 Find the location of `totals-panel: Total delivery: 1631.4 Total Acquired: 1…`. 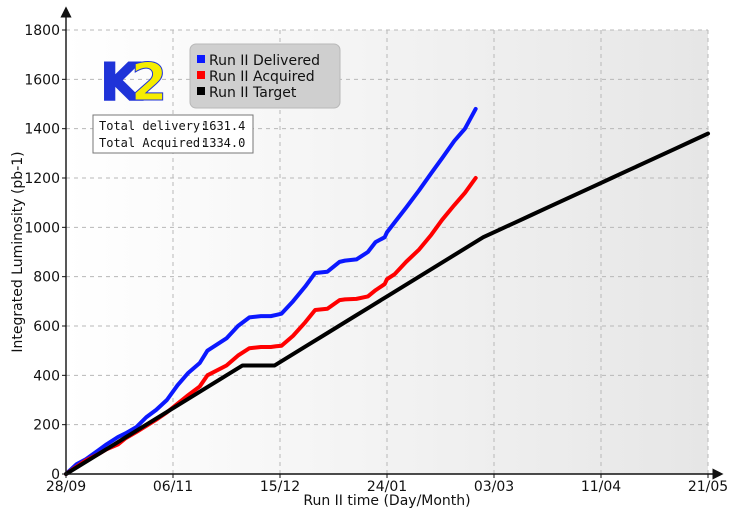

totals-panel: Total delivery: 1631.4 Total Acquired: 1… is located at coordinates (173, 134).